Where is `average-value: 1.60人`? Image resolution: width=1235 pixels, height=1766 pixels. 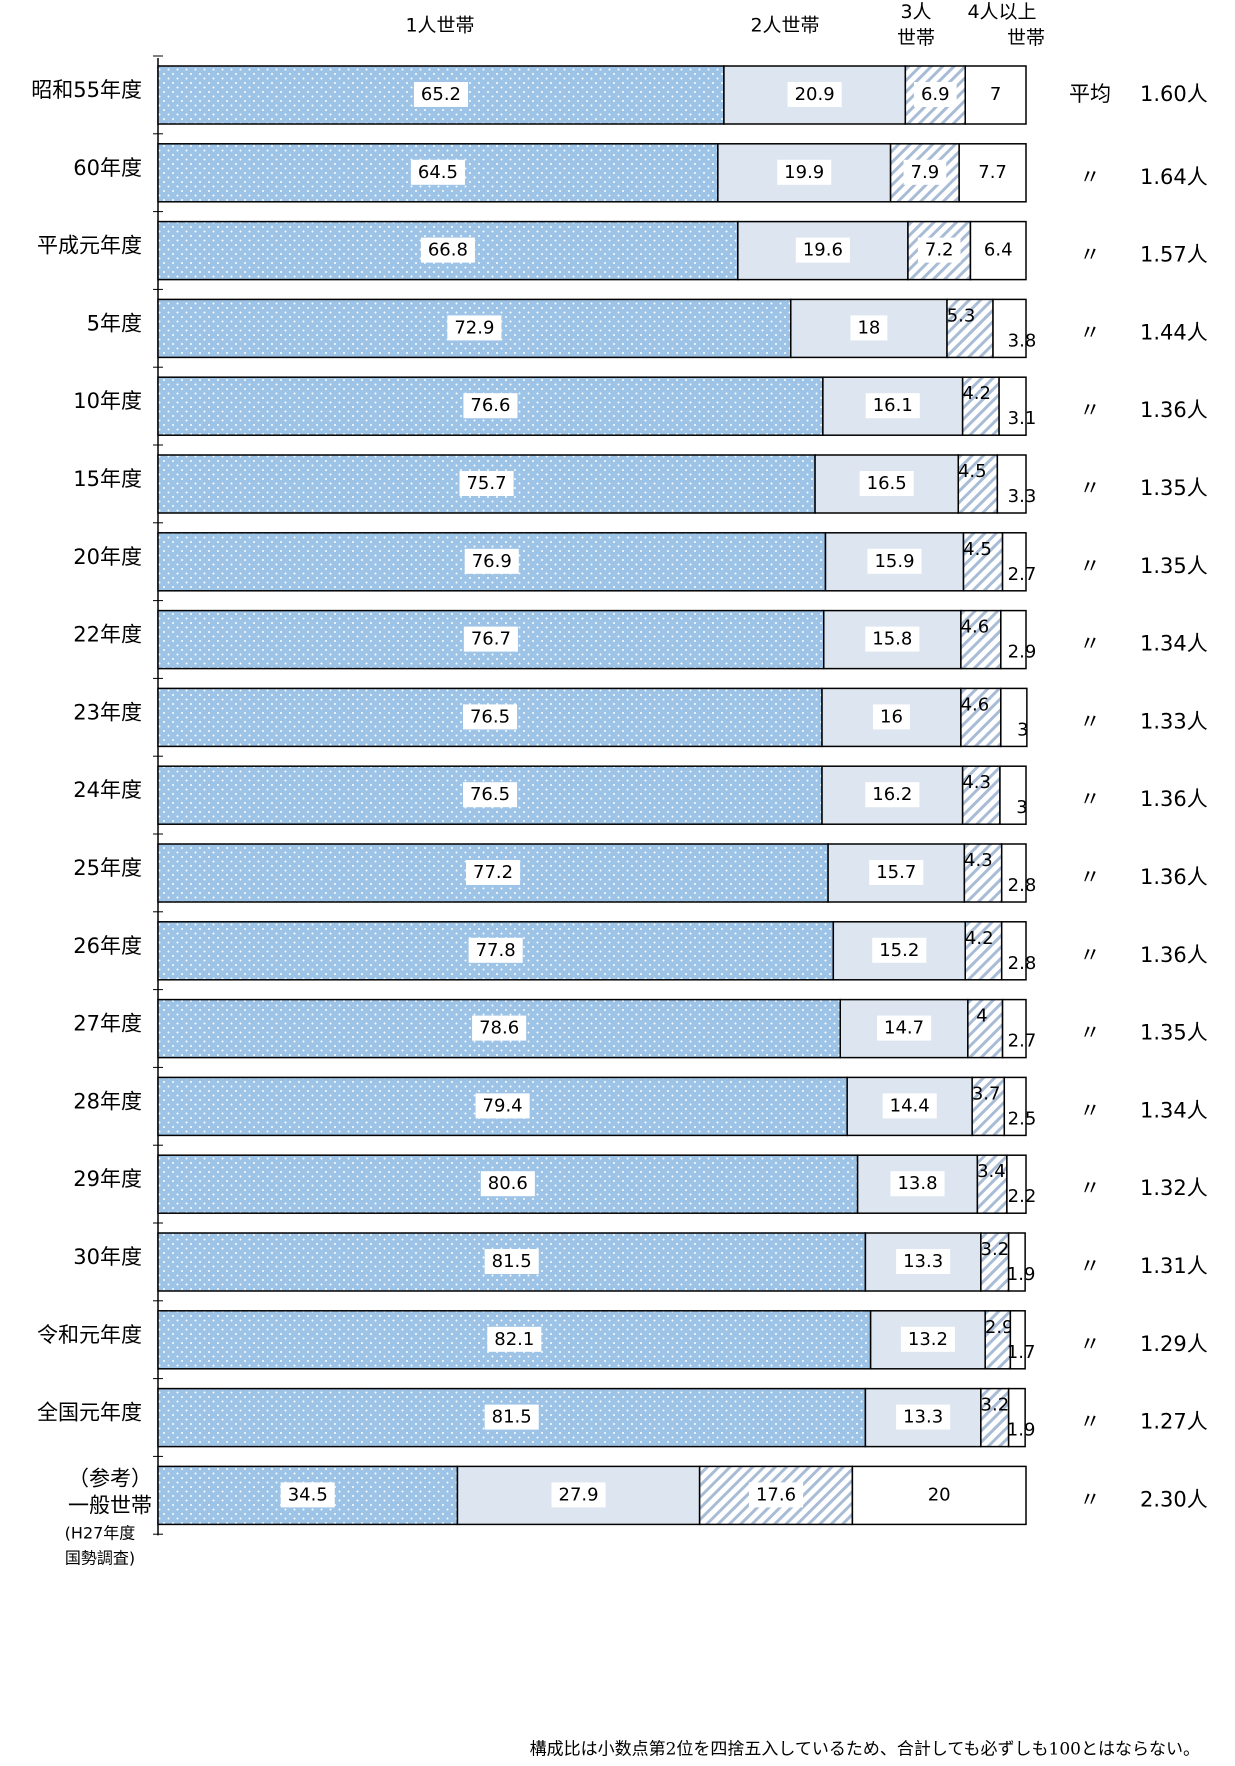 average-value: 1.60人 is located at coordinates (1174, 94).